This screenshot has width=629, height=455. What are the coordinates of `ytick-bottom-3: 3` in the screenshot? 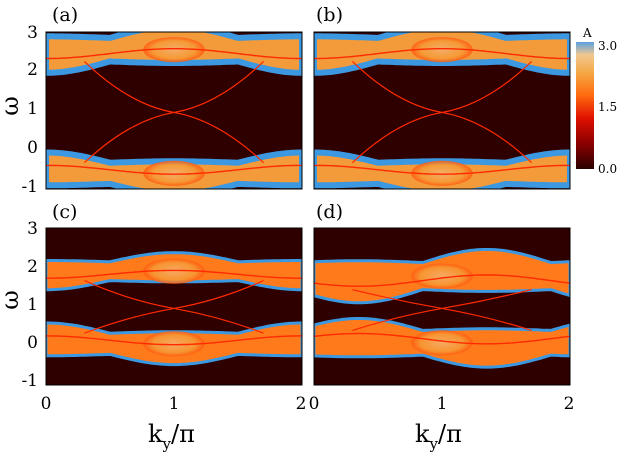 It's located at (32, 229).